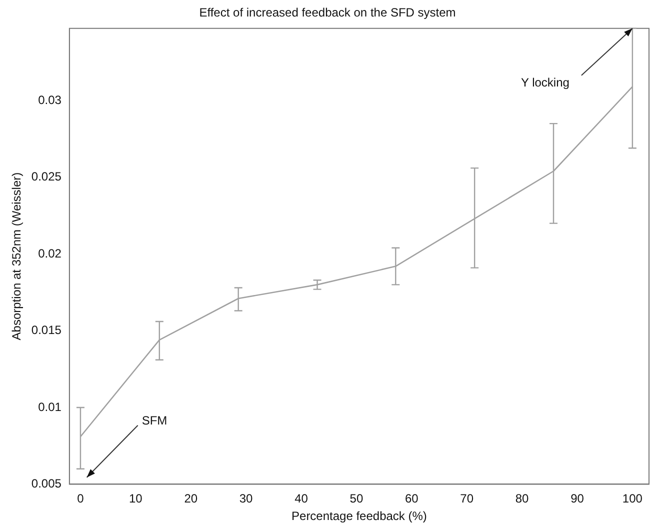  Describe the element at coordinates (50, 99) in the screenshot. I see `y-tick-label: 0.03` at that location.